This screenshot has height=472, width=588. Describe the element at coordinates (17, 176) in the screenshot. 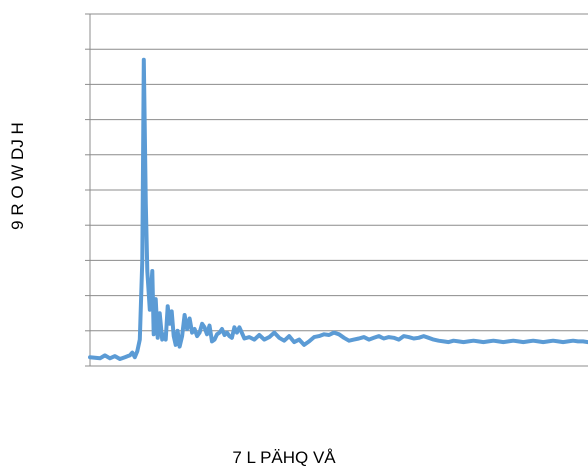

I see `y-axis-title: 9 R O W DJ H` at that location.